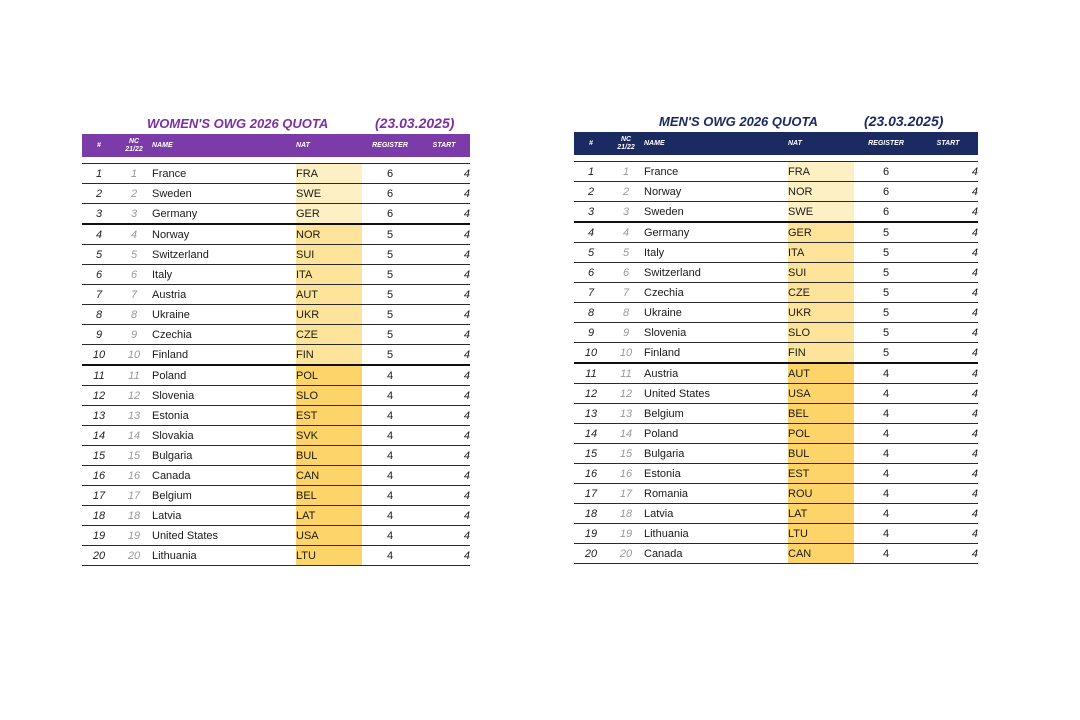 This screenshot has height=720, width=1080. Describe the element at coordinates (626, 413) in the screenshot. I see `nc-rank-cell: 13` at that location.